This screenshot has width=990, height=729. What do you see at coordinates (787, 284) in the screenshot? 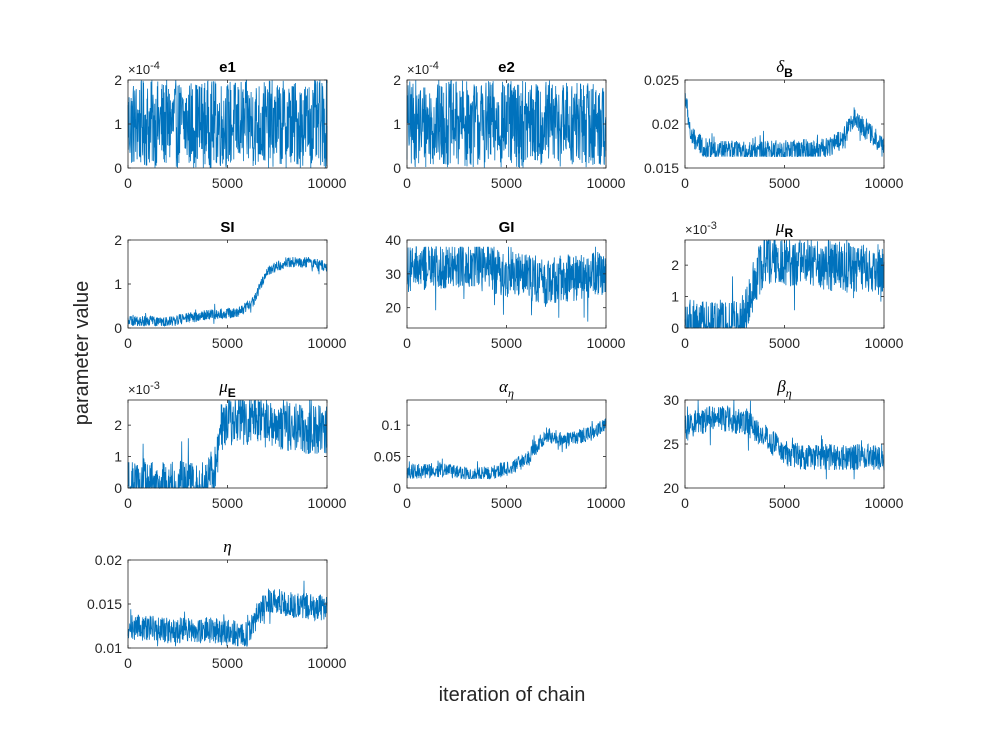
I see `subplot-6: 0 5000 10000 0 1 2 ×10-3 μR` at bounding box center [787, 284].